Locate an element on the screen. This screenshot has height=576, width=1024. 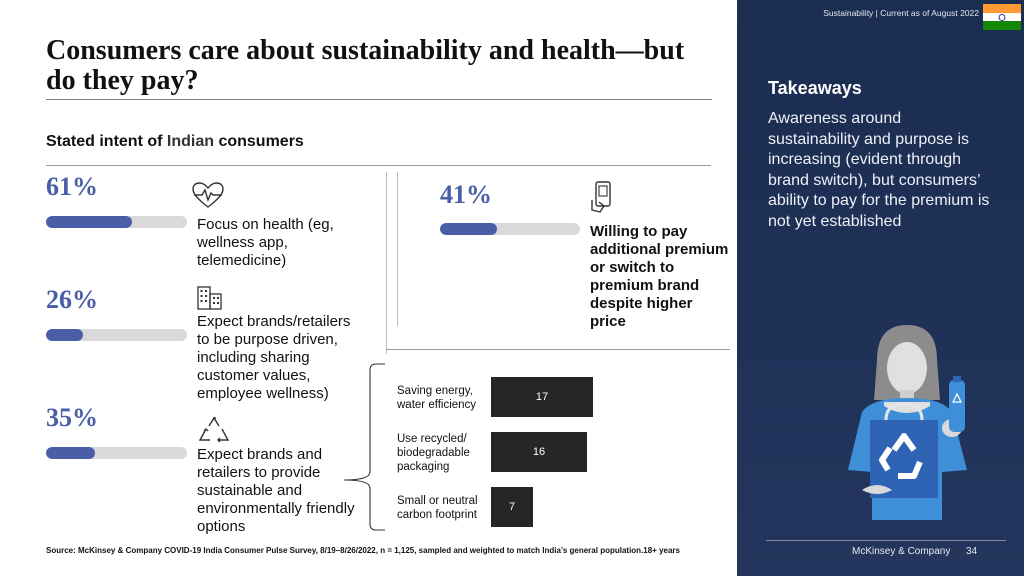
stat-percent-health: 61% is located at coordinates (72, 186).